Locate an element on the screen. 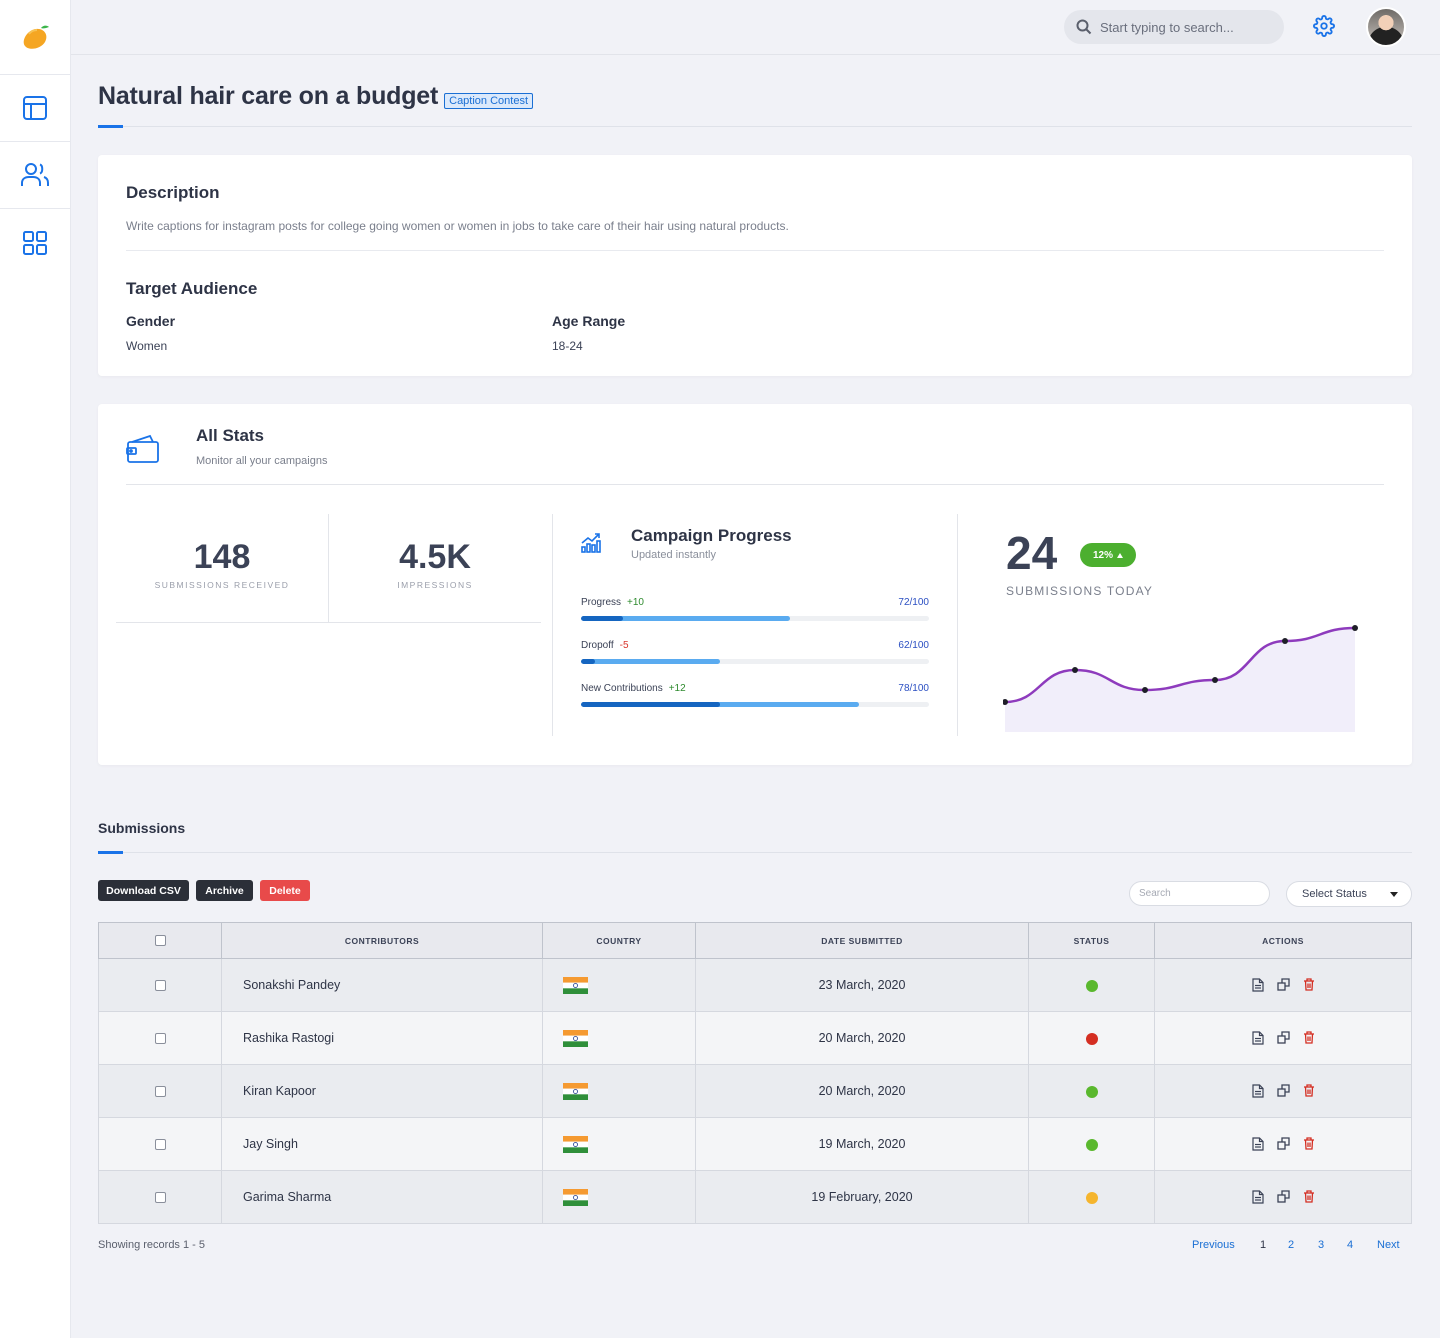 The image size is (1440, 1338). bar-label: Dropoff is located at coordinates (597, 645).